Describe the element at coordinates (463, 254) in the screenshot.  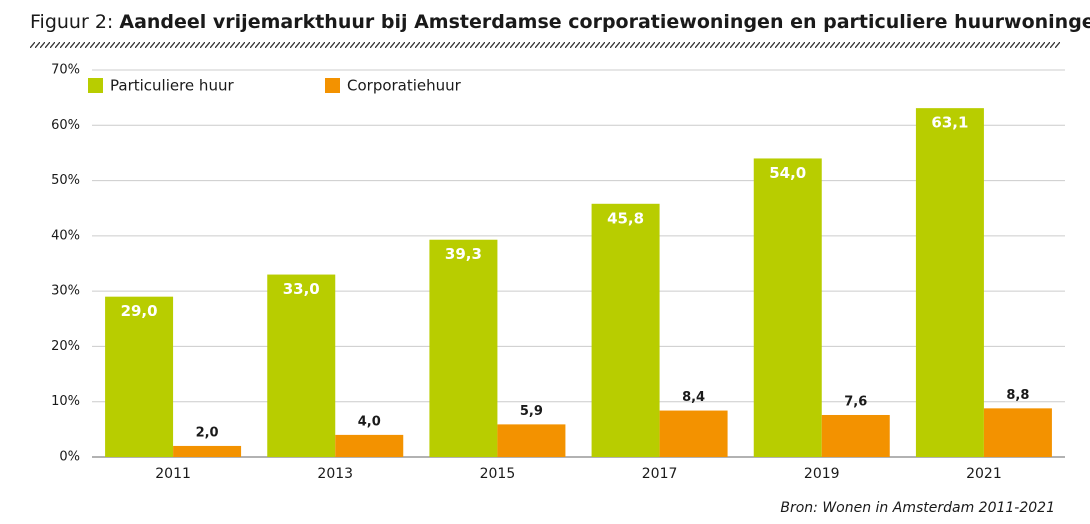
I see `value-label: 39,3` at that location.